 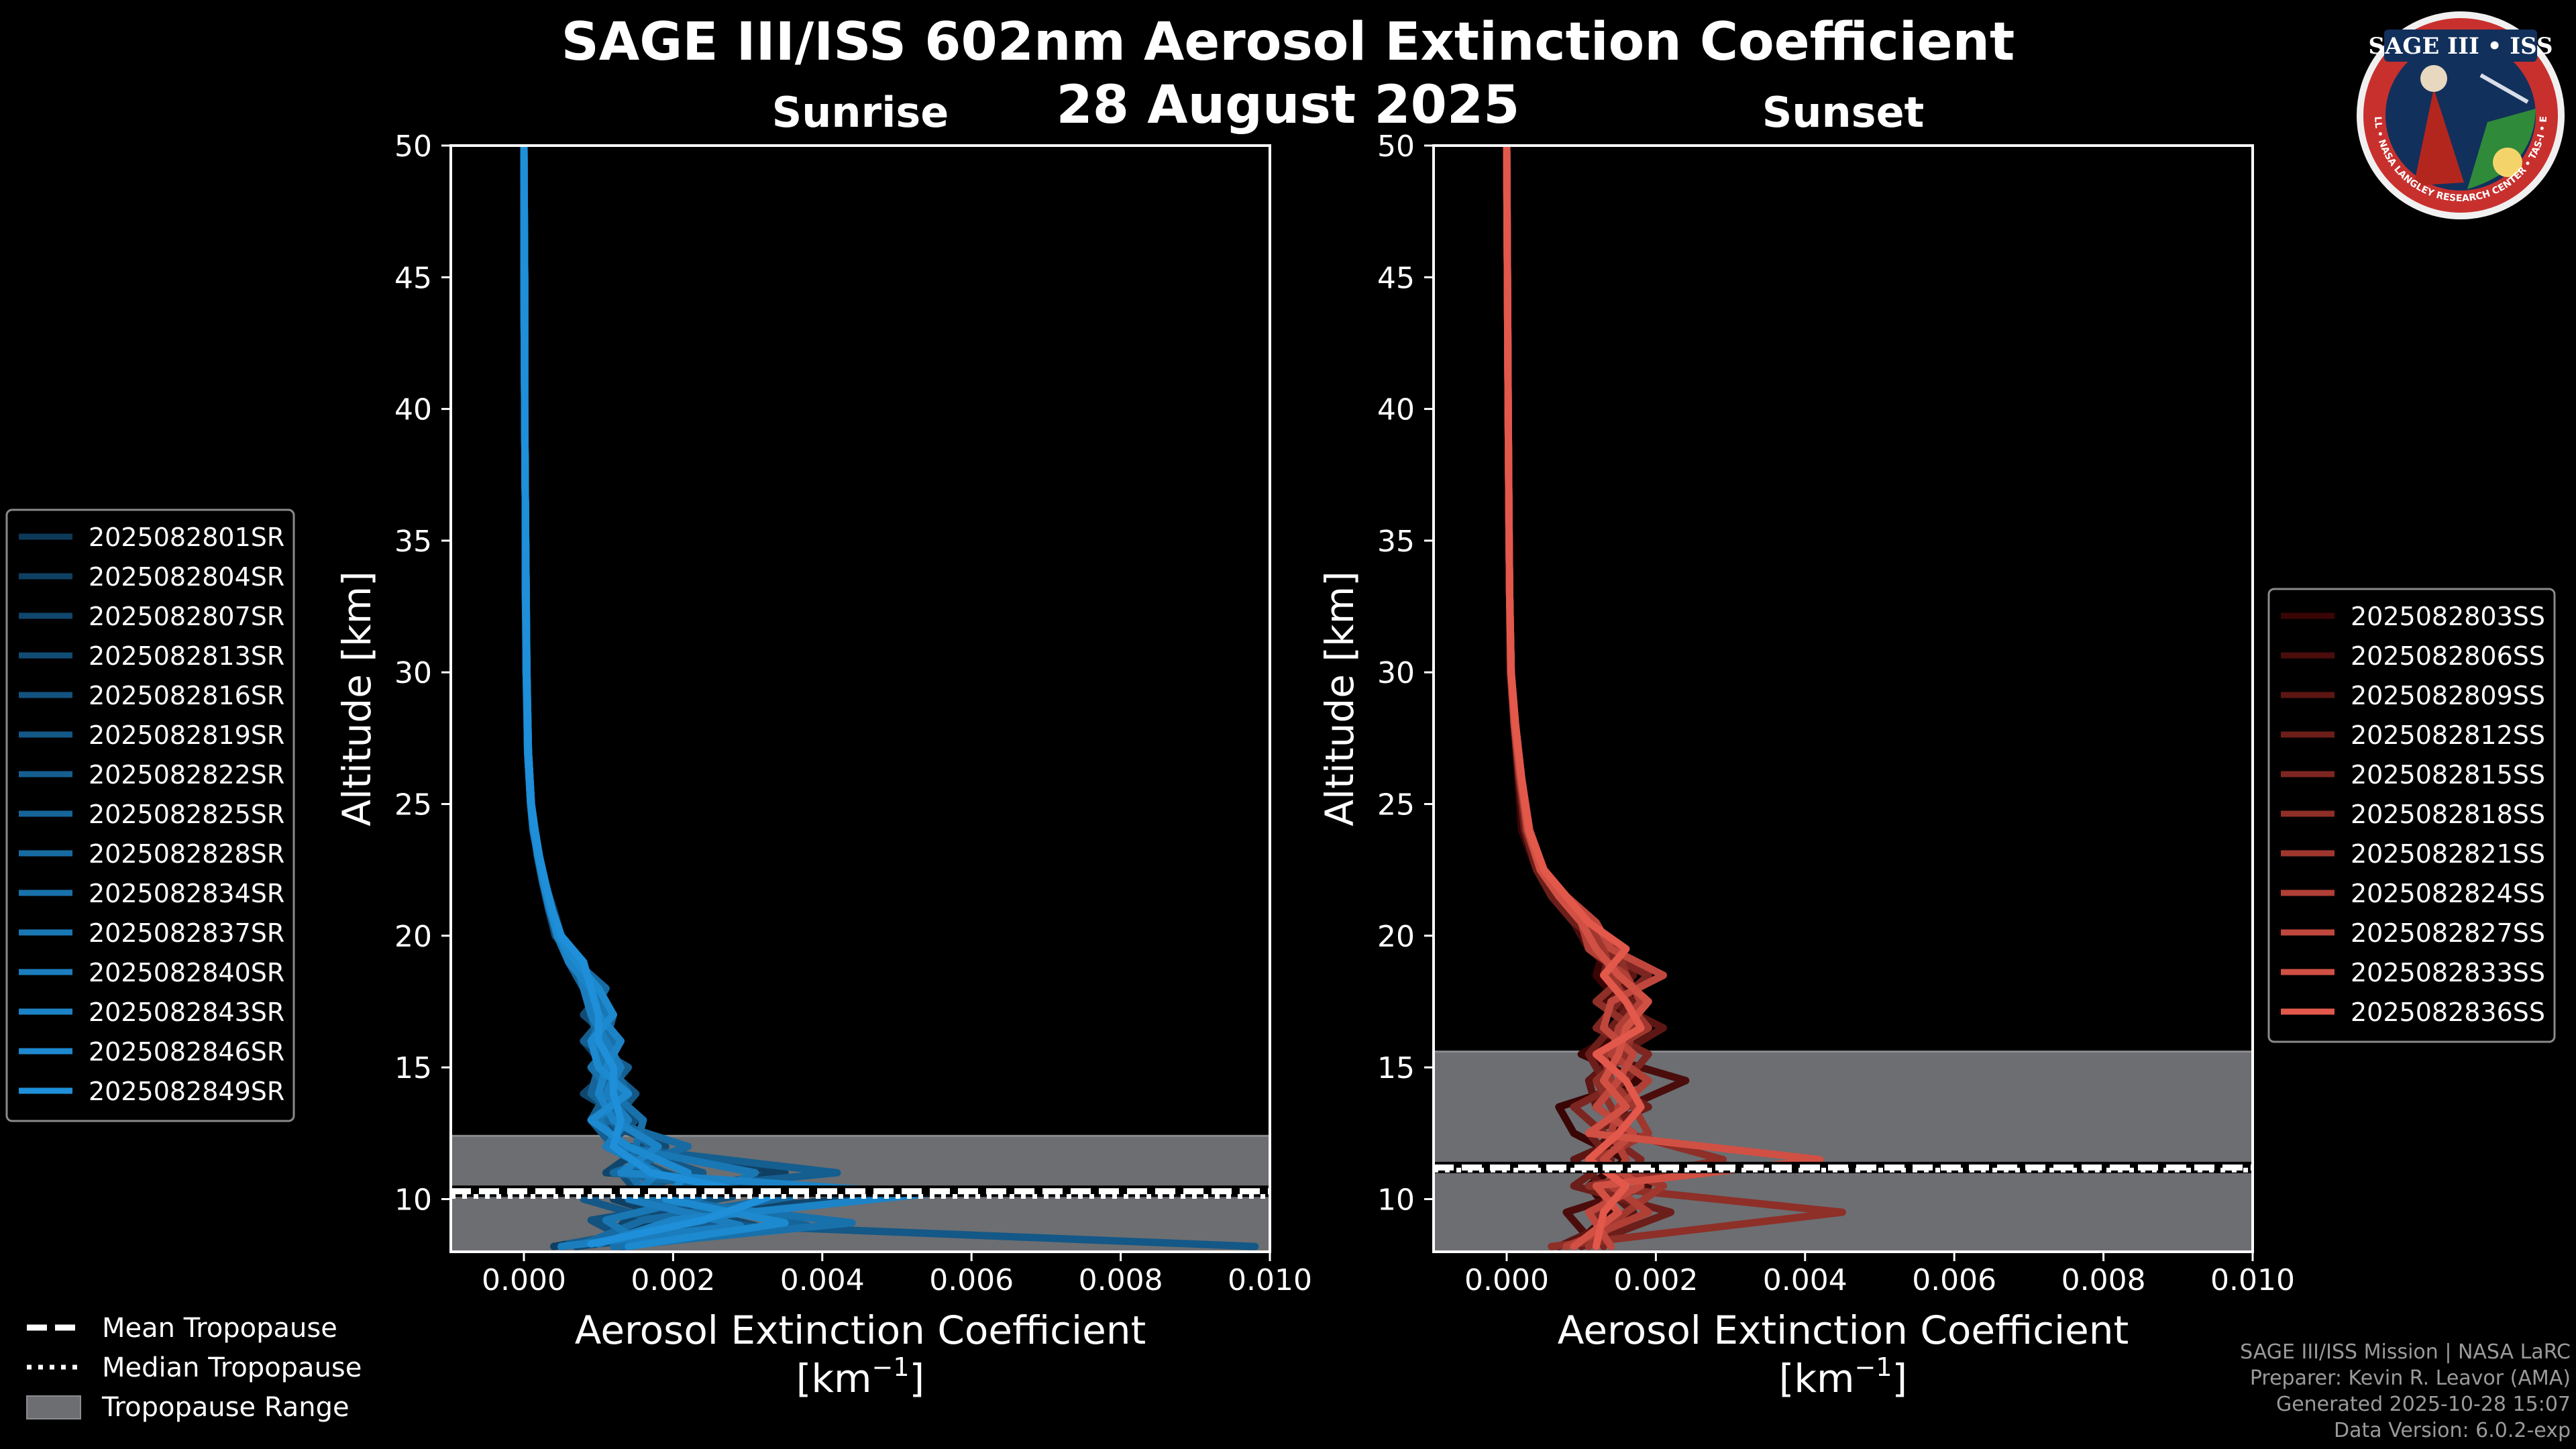 I want to click on legend-label: 2025082849SR, so click(x=186, y=1091).